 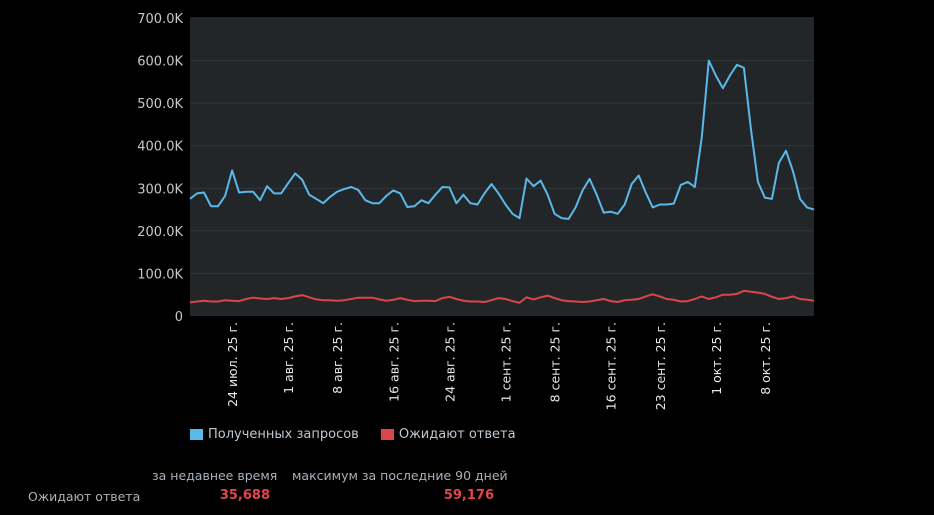 I want to click on legend-label-received: Полученных запросов, so click(x=283, y=434).